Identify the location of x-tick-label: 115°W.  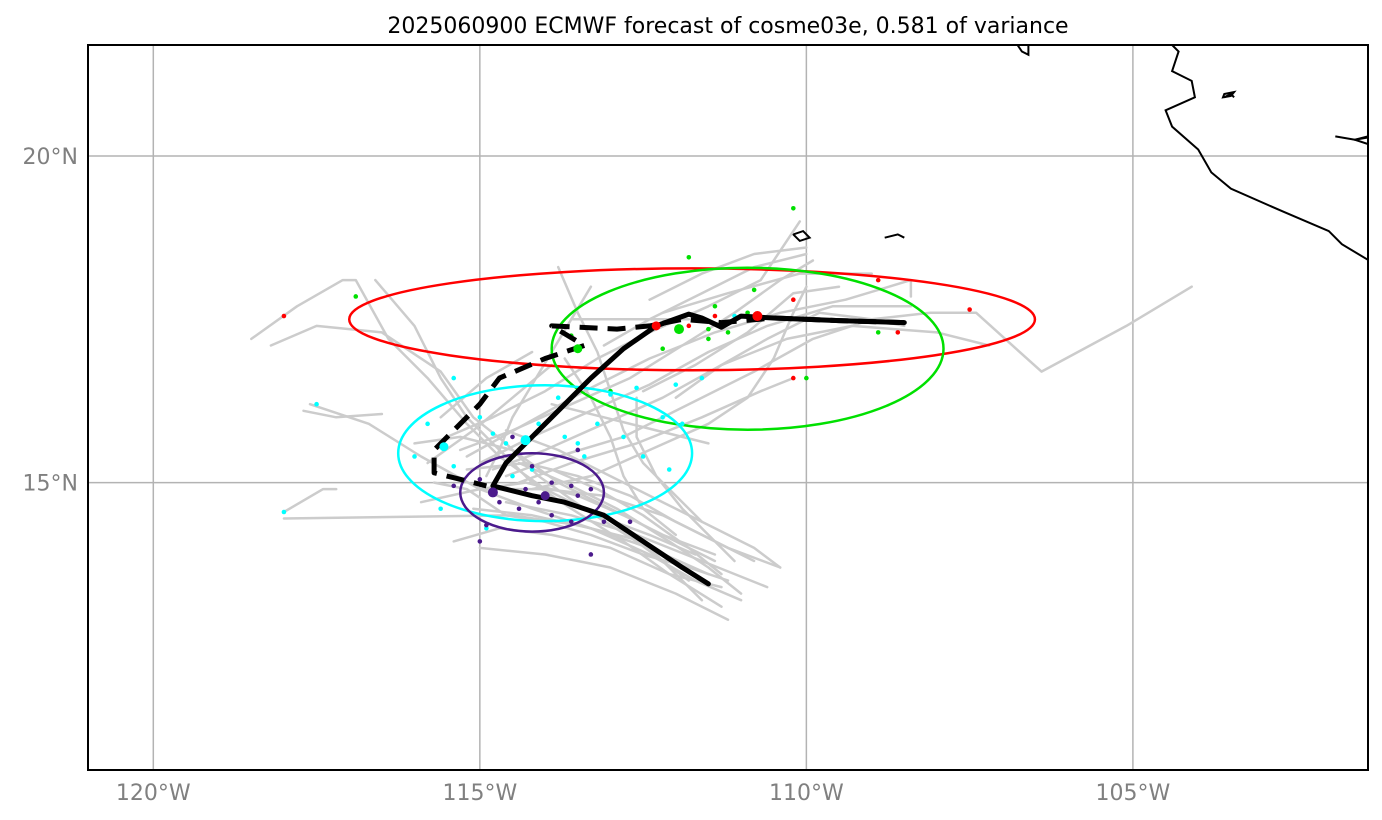
(479, 793).